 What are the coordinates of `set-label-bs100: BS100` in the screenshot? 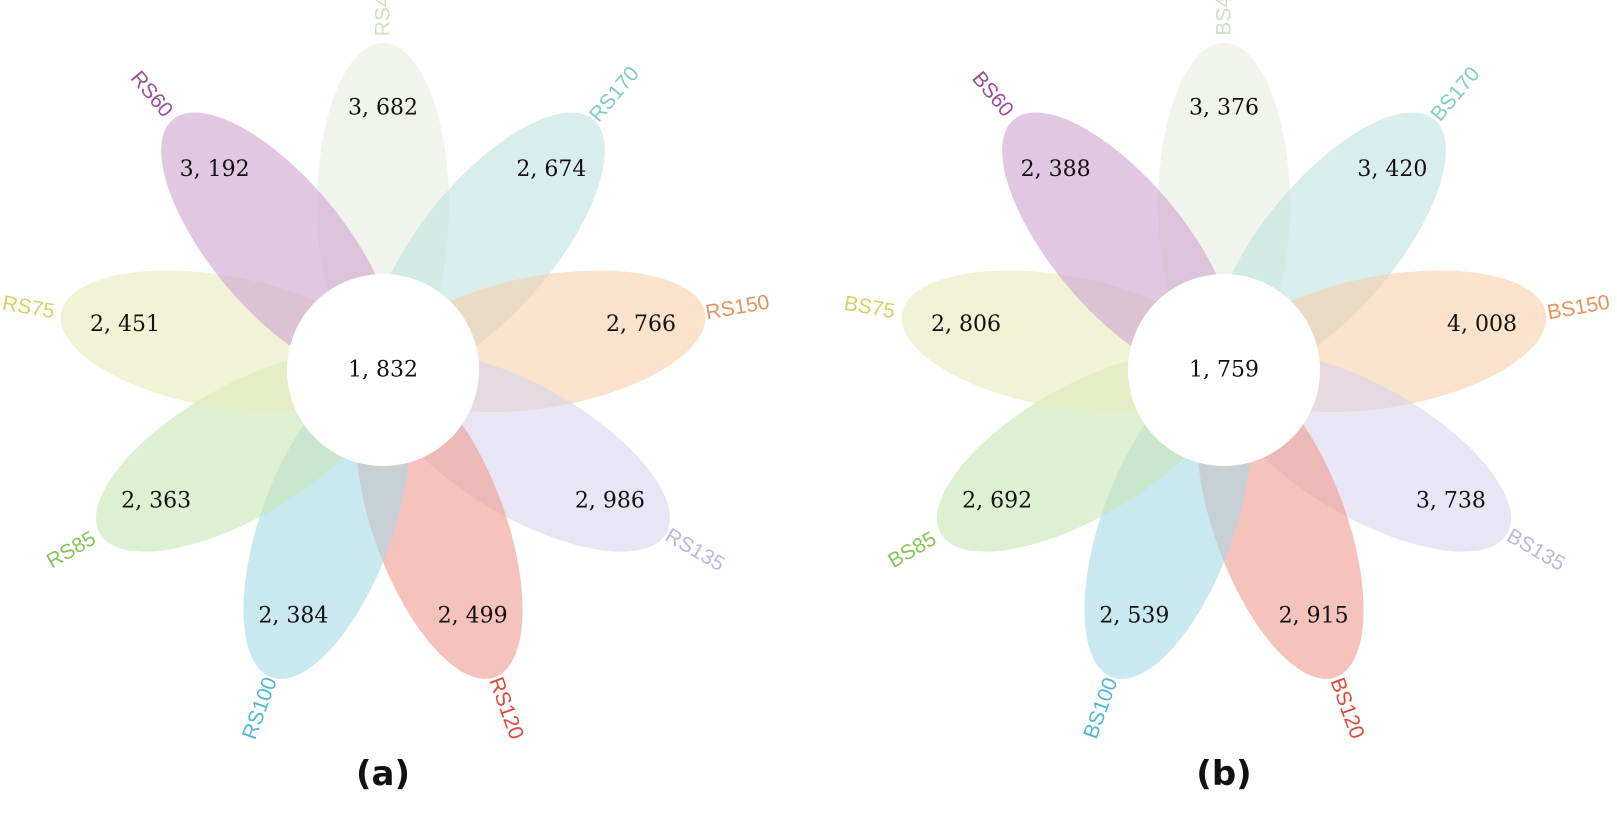 It's located at (1100, 708).